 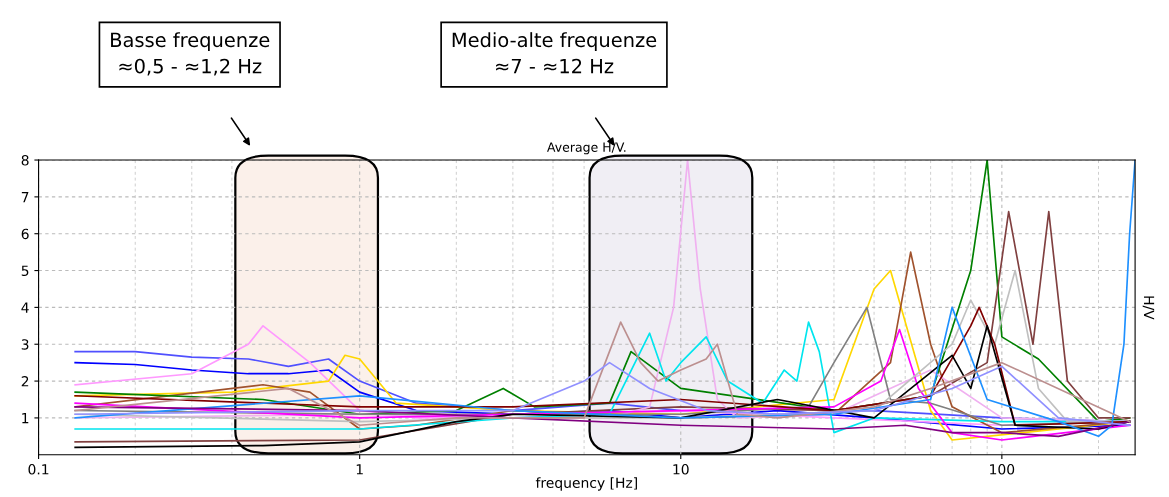 I want to click on y-tick-label: 8, so click(x=25, y=160).